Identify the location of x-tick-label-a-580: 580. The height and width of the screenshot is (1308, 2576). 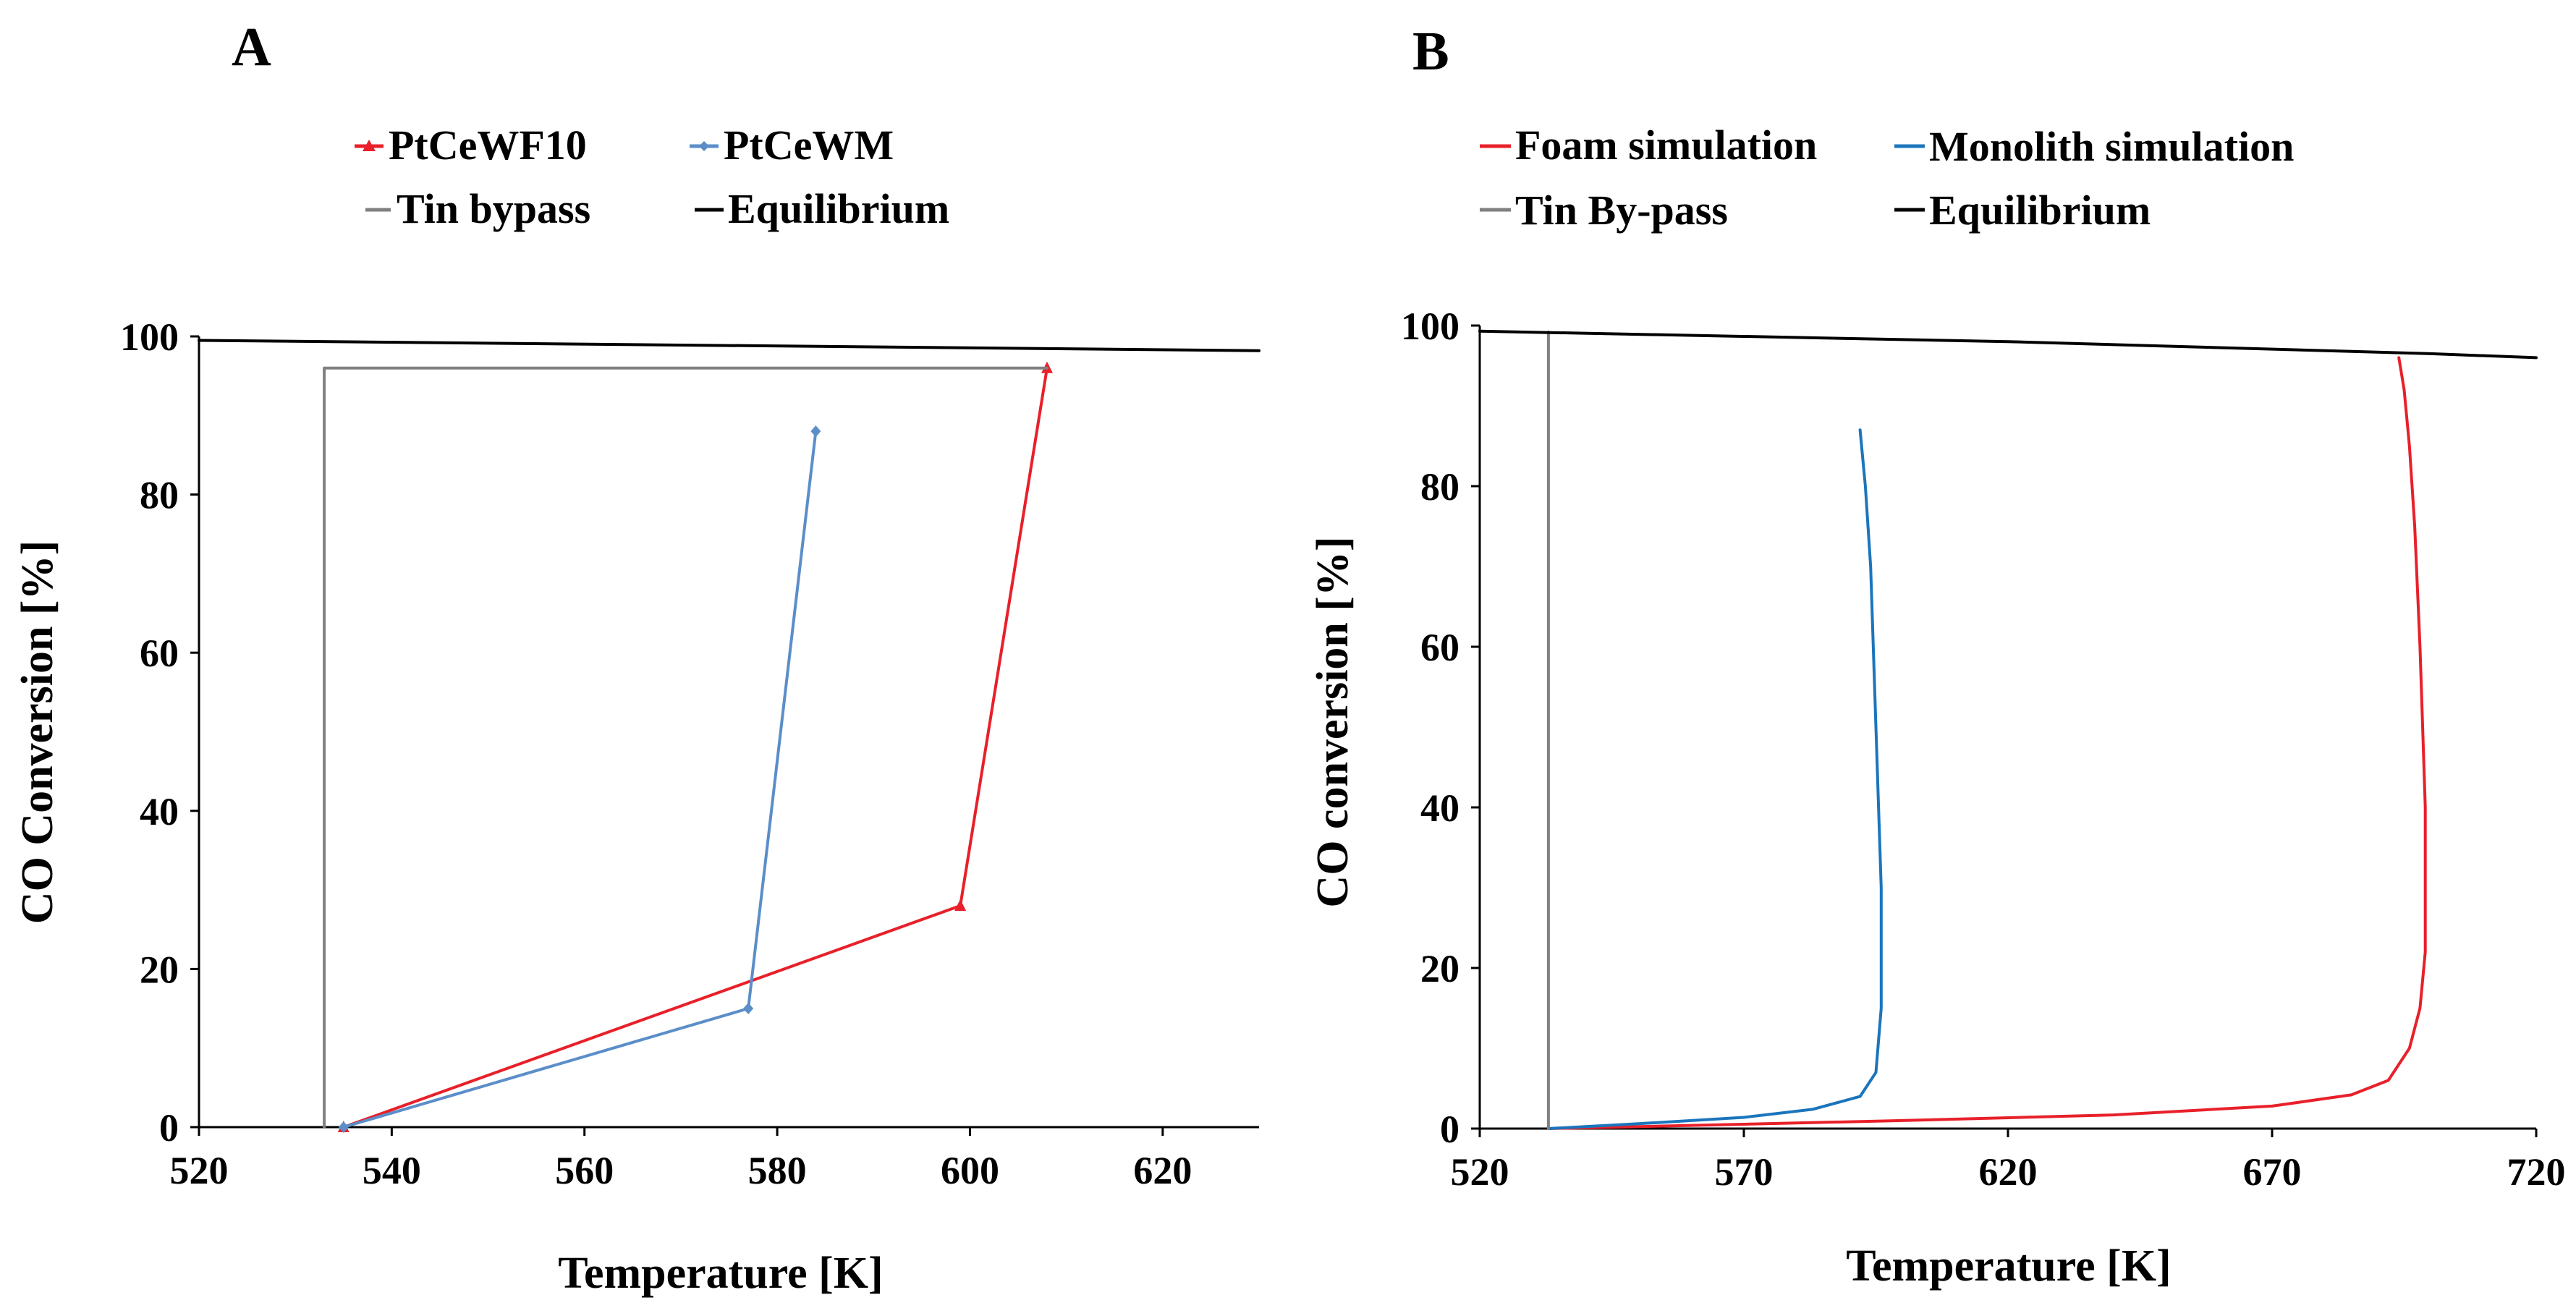
(777, 1170).